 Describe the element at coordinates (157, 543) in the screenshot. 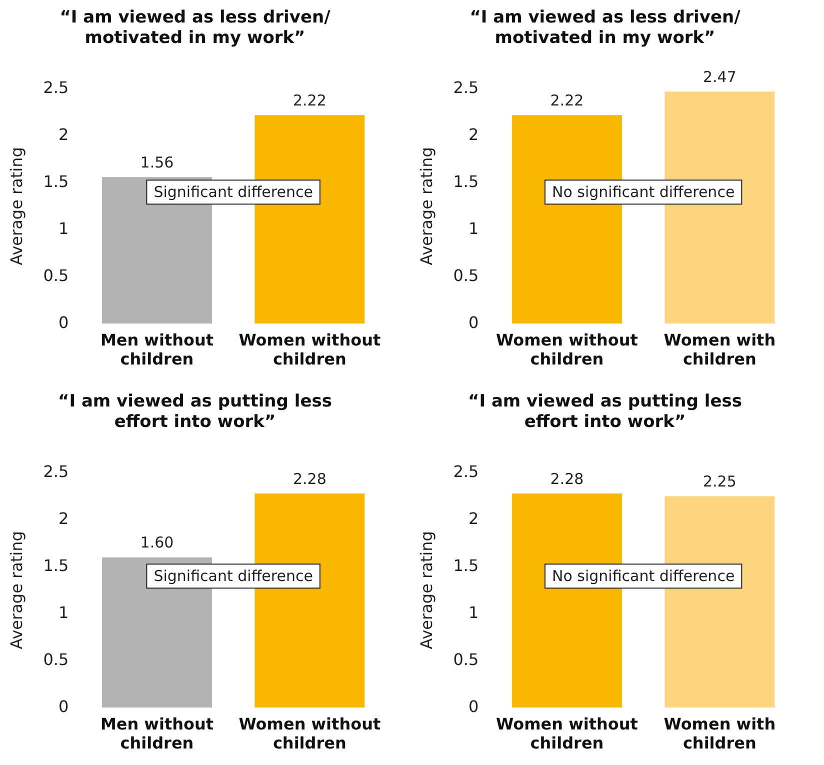

I see `data-label: 1.60` at that location.